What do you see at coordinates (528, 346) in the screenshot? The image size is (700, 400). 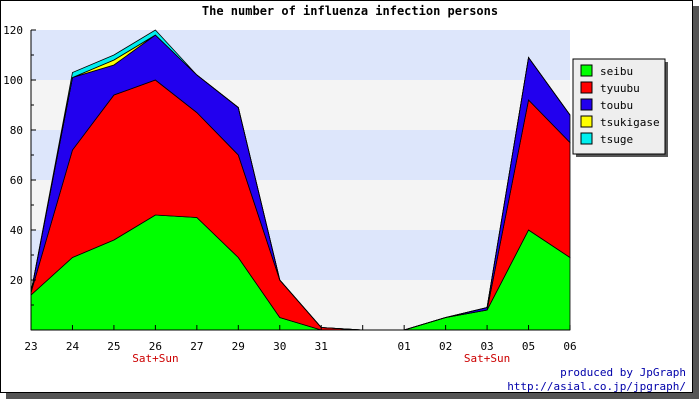 I see `x-tick-label: 05` at bounding box center [528, 346].